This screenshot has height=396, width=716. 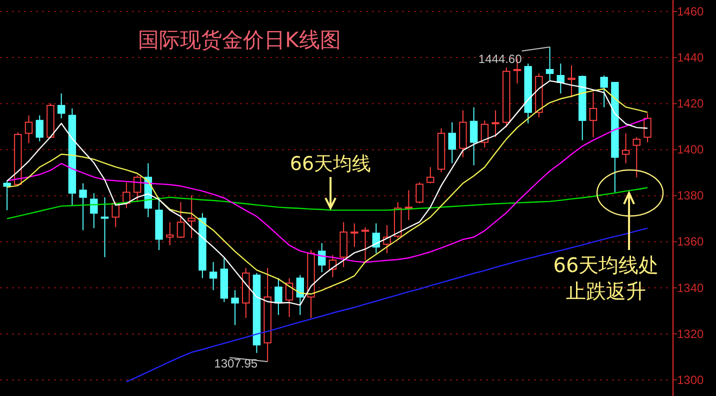 I want to click on y-tick-label: 1360, so click(x=690, y=241).